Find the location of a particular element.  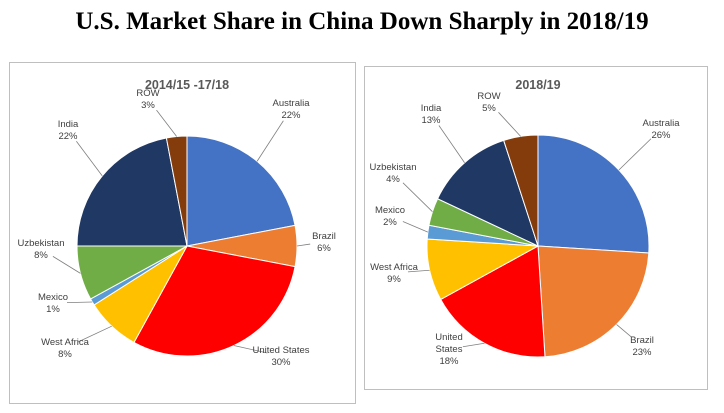

data-label-india: 13% is located at coordinates (431, 120).